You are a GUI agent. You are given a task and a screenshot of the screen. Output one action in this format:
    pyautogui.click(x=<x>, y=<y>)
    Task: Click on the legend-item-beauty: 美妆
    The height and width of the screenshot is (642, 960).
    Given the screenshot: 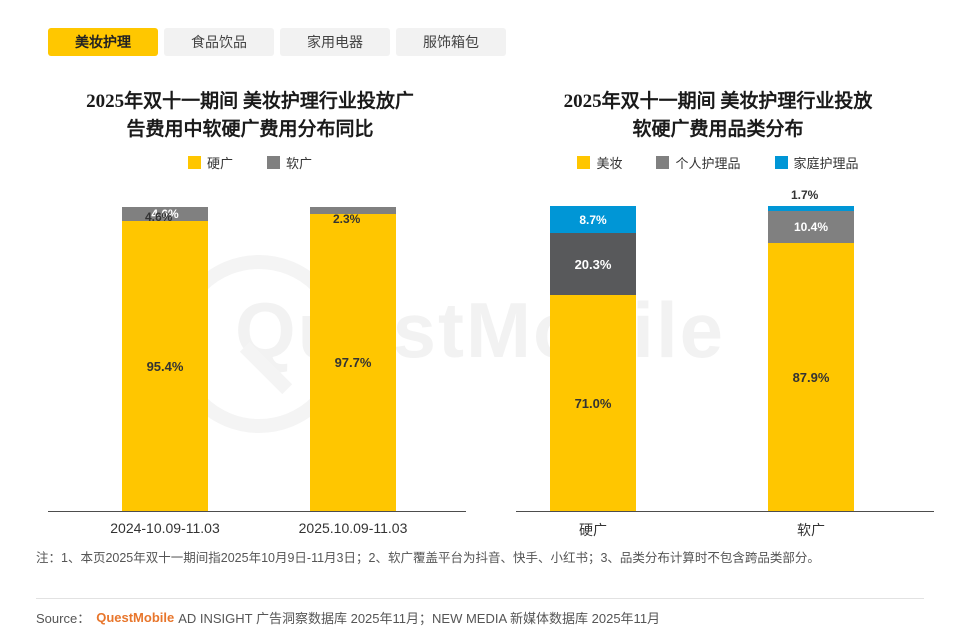 What is the action you would take?
    pyautogui.click(x=599, y=162)
    